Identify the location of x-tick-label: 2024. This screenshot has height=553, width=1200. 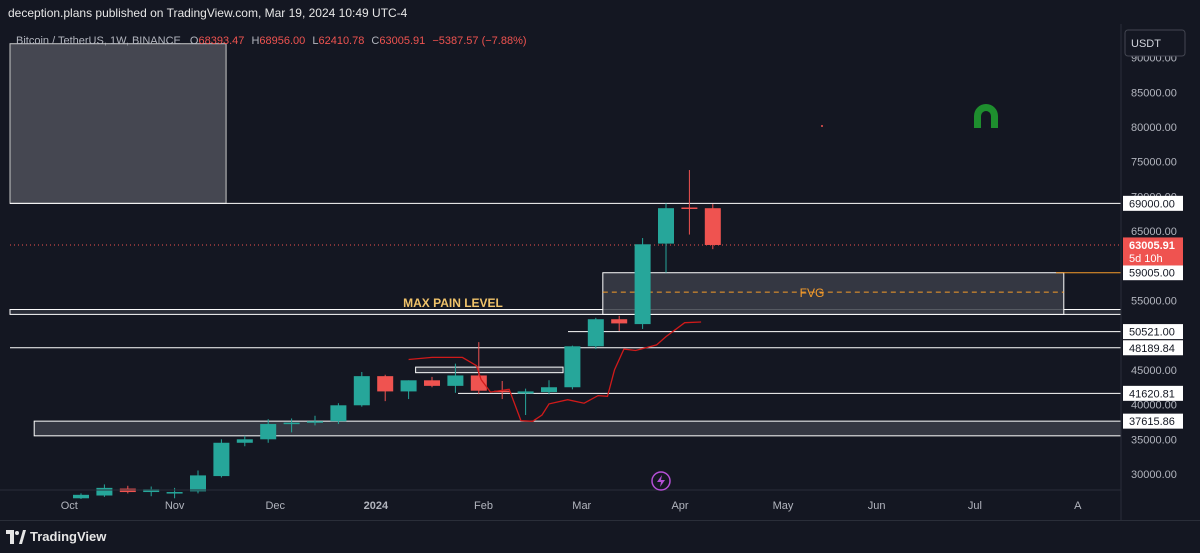
(376, 506).